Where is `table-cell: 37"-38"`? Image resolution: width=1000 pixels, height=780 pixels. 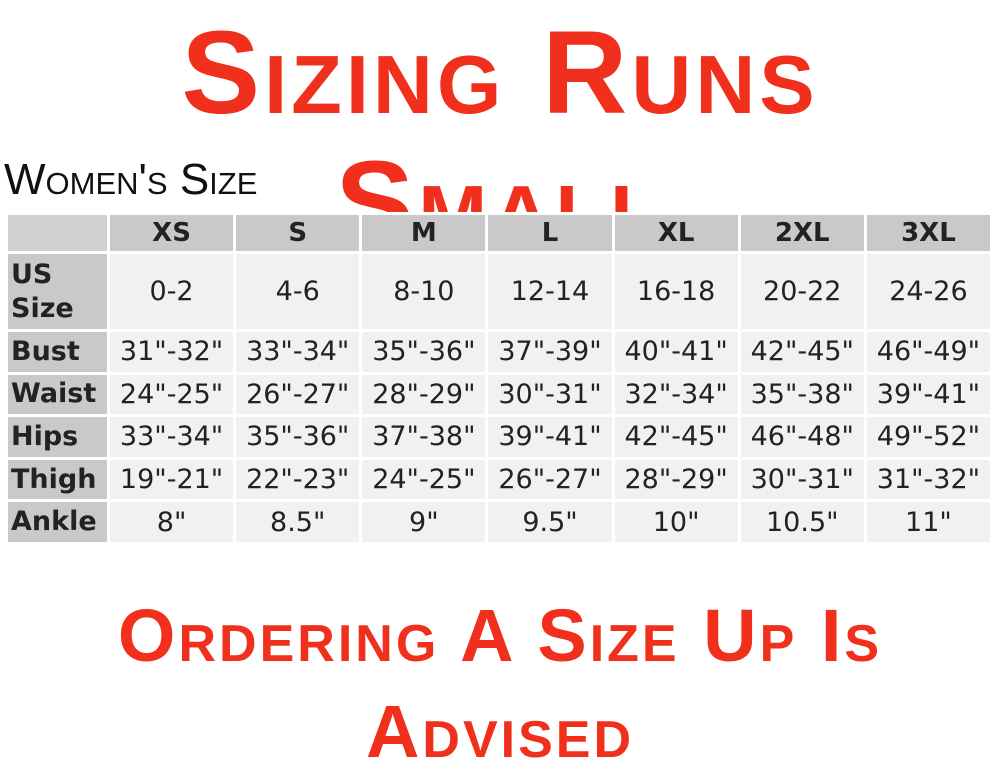
table-cell: 37"-38" is located at coordinates (424, 437).